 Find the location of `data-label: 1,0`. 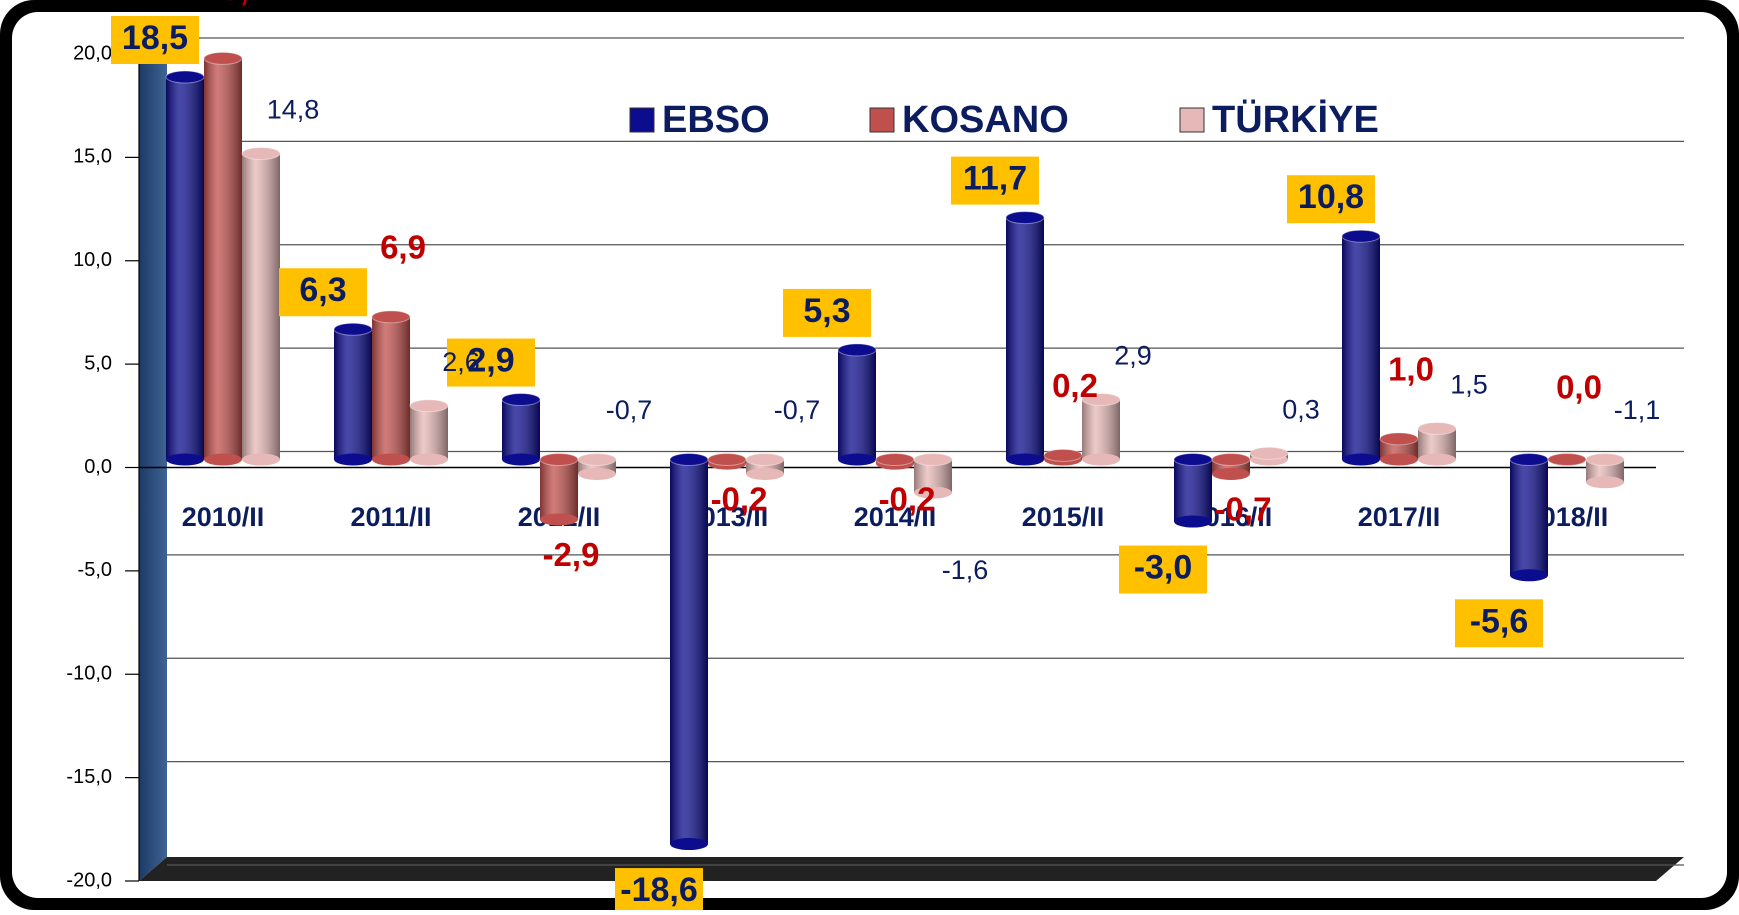

data-label: 1,0 is located at coordinates (1411, 369).